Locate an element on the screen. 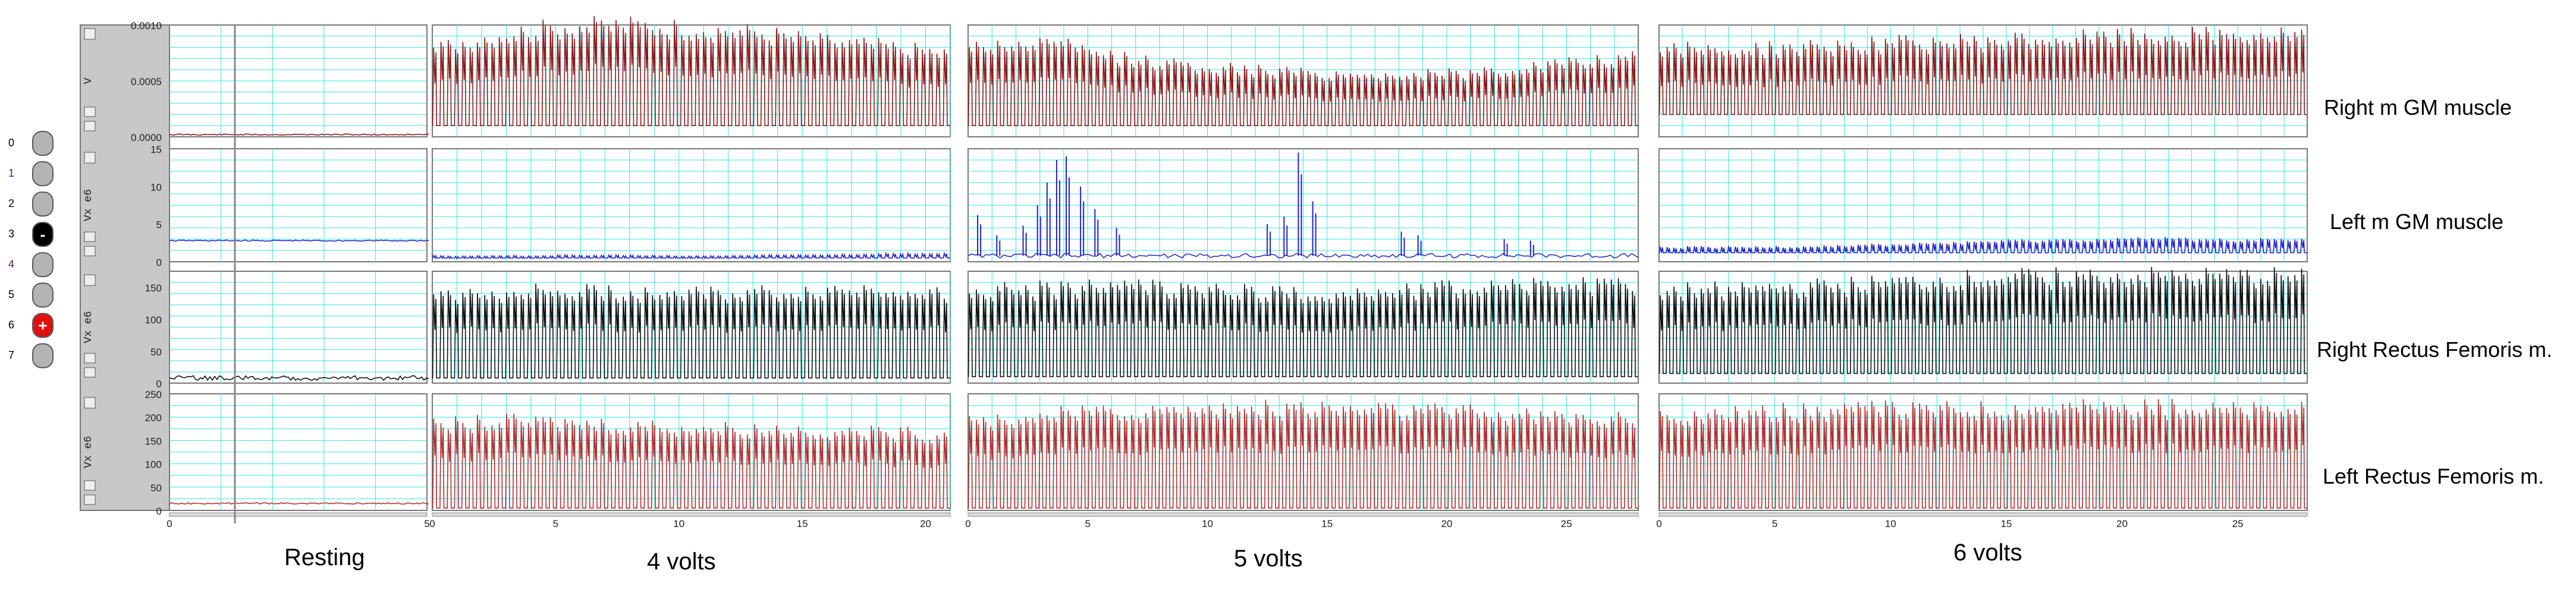 The height and width of the screenshot is (605, 2576). plus-icon: + is located at coordinates (43, 325).